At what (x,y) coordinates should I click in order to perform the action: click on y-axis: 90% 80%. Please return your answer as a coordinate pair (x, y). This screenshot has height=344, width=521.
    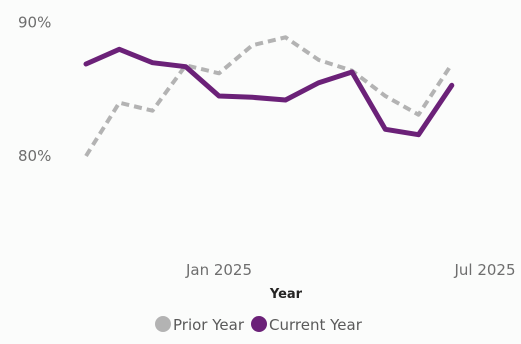
    Looking at the image, I should click on (34, 89).